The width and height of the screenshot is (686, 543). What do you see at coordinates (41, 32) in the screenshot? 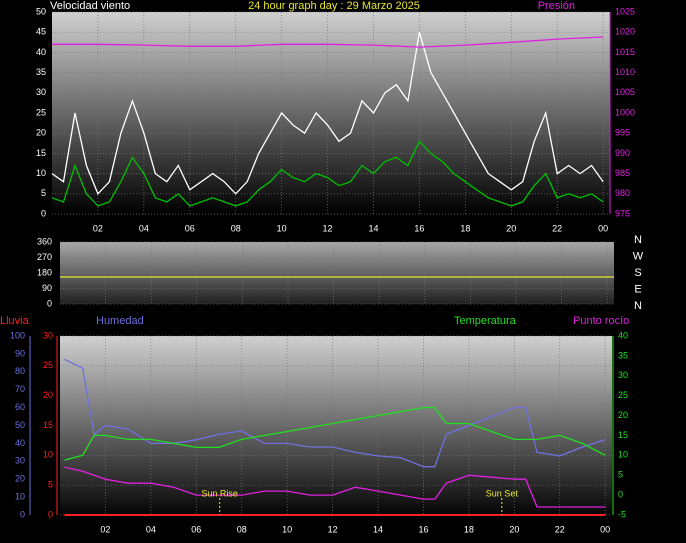
I see `y-tick-label: 45` at bounding box center [41, 32].